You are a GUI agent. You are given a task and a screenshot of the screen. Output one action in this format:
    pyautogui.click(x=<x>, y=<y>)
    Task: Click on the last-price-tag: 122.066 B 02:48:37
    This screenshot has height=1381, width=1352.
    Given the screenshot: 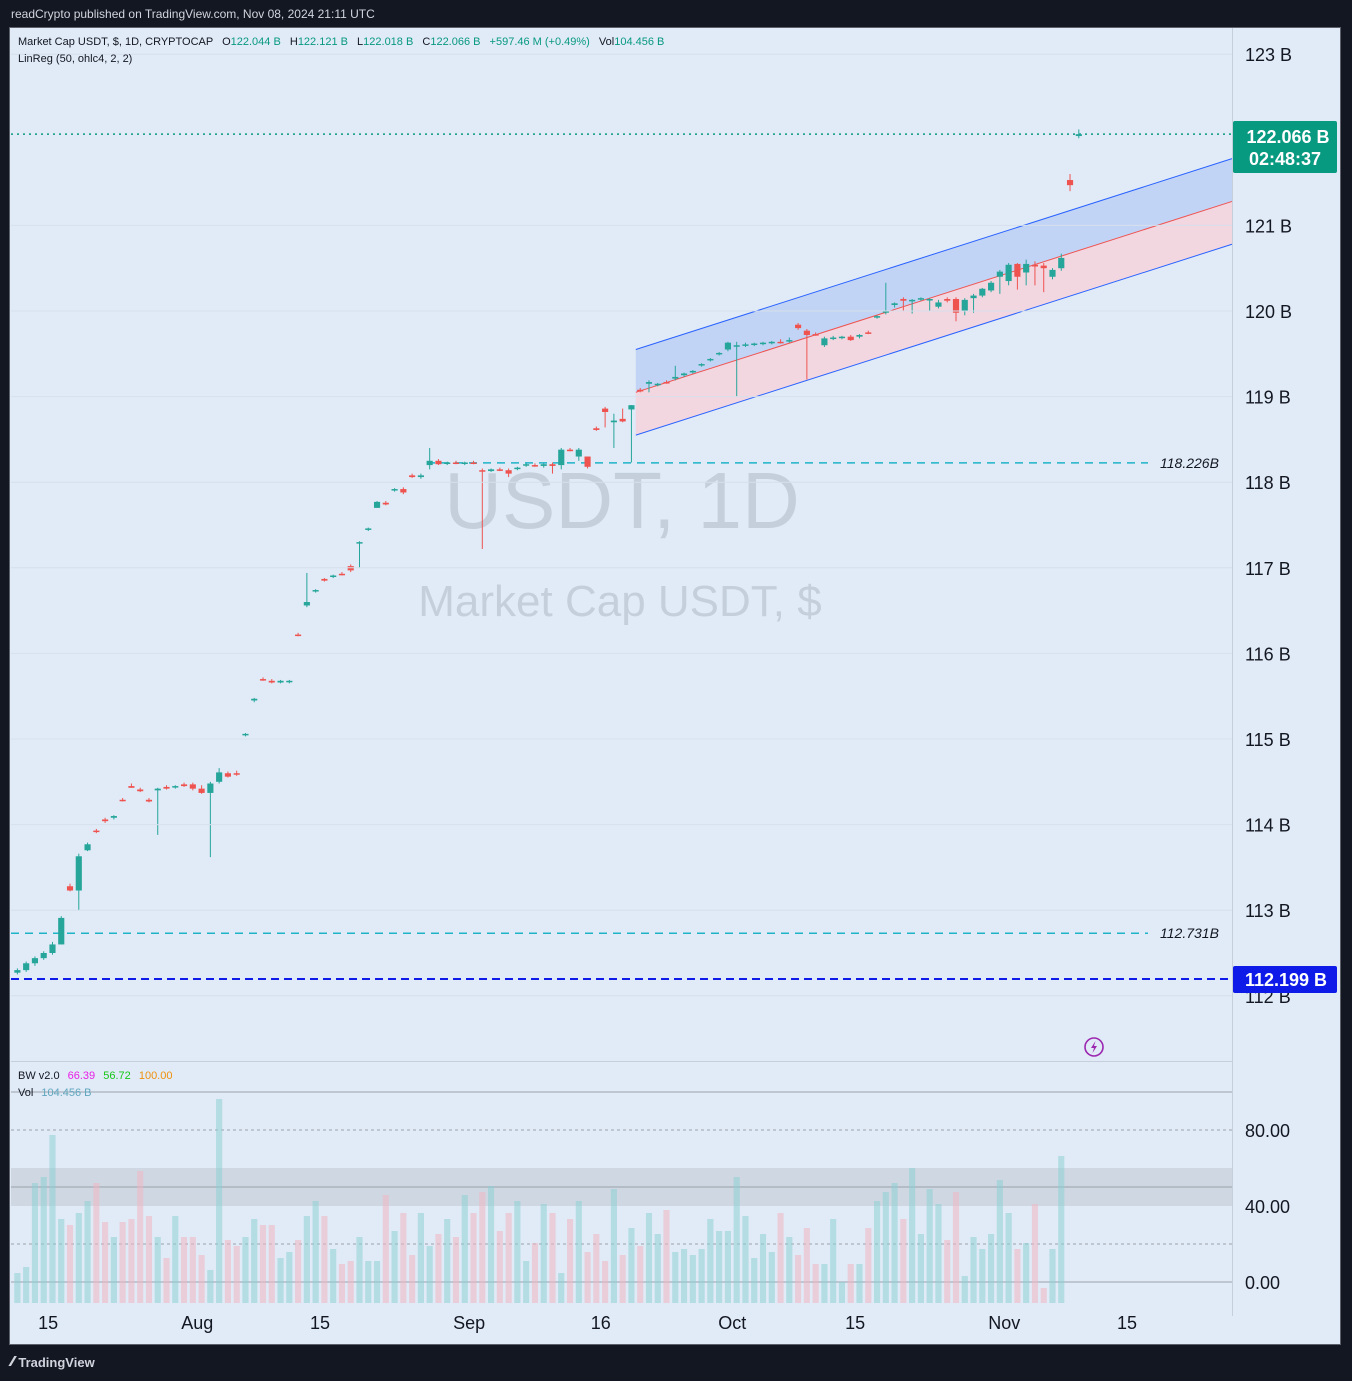 What is the action you would take?
    pyautogui.click(x=1285, y=147)
    